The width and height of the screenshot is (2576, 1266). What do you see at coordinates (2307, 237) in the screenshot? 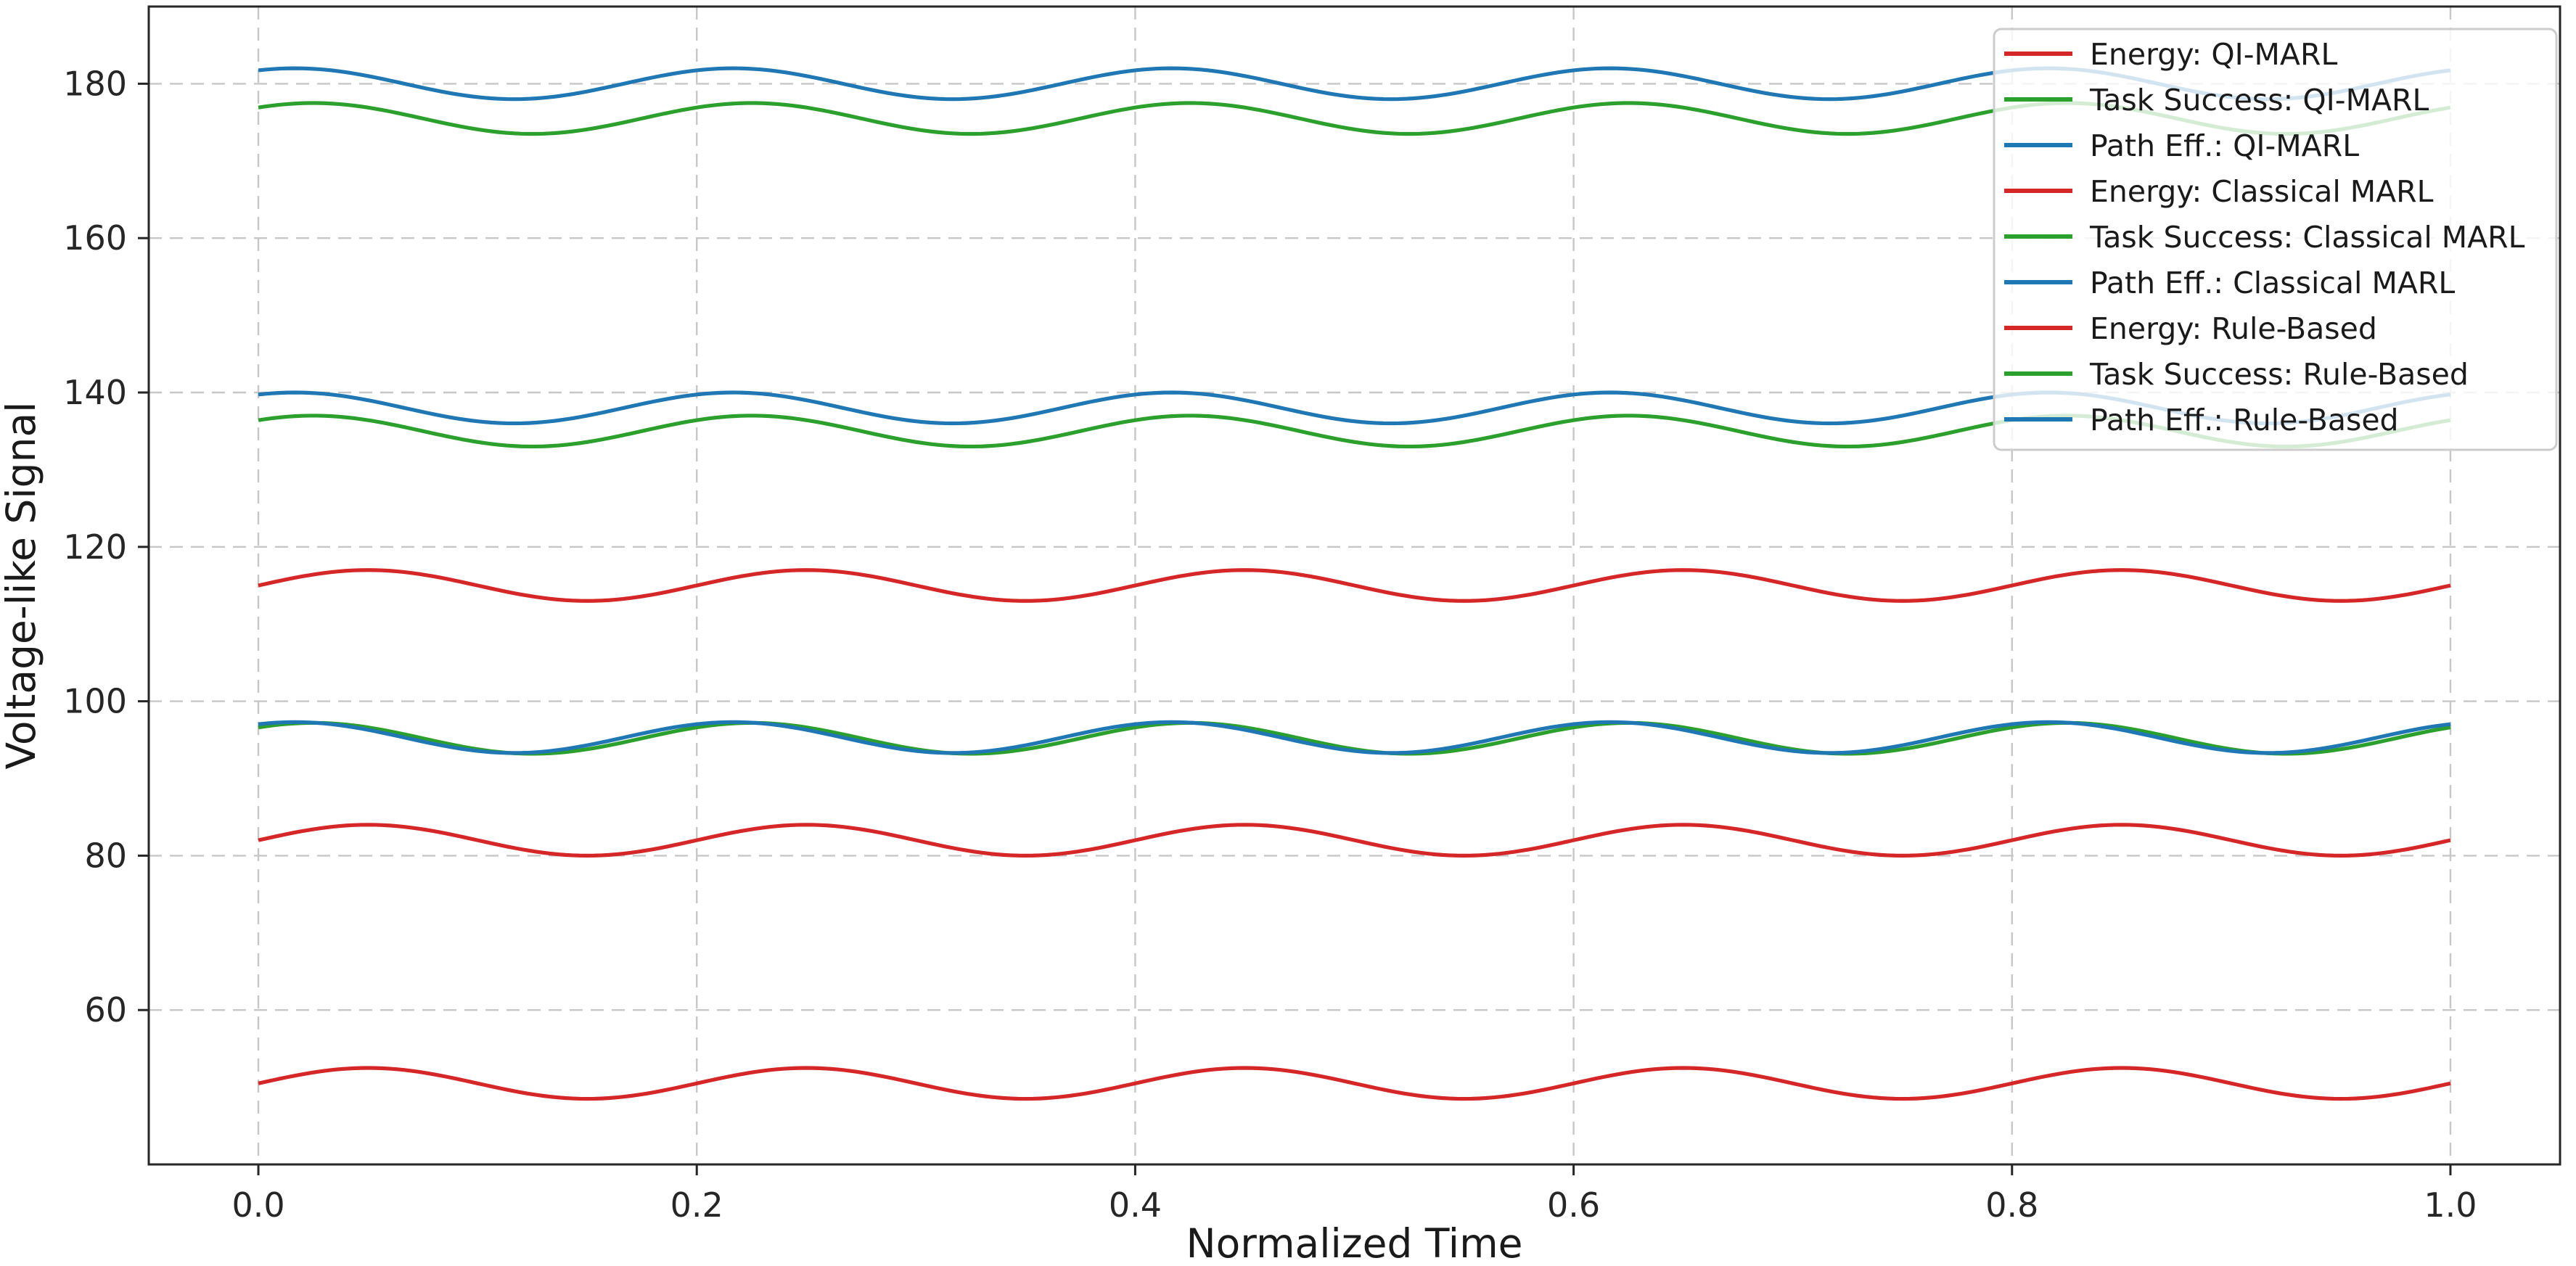
I see `legend-label: Task Success: Classical MARL` at bounding box center [2307, 237].